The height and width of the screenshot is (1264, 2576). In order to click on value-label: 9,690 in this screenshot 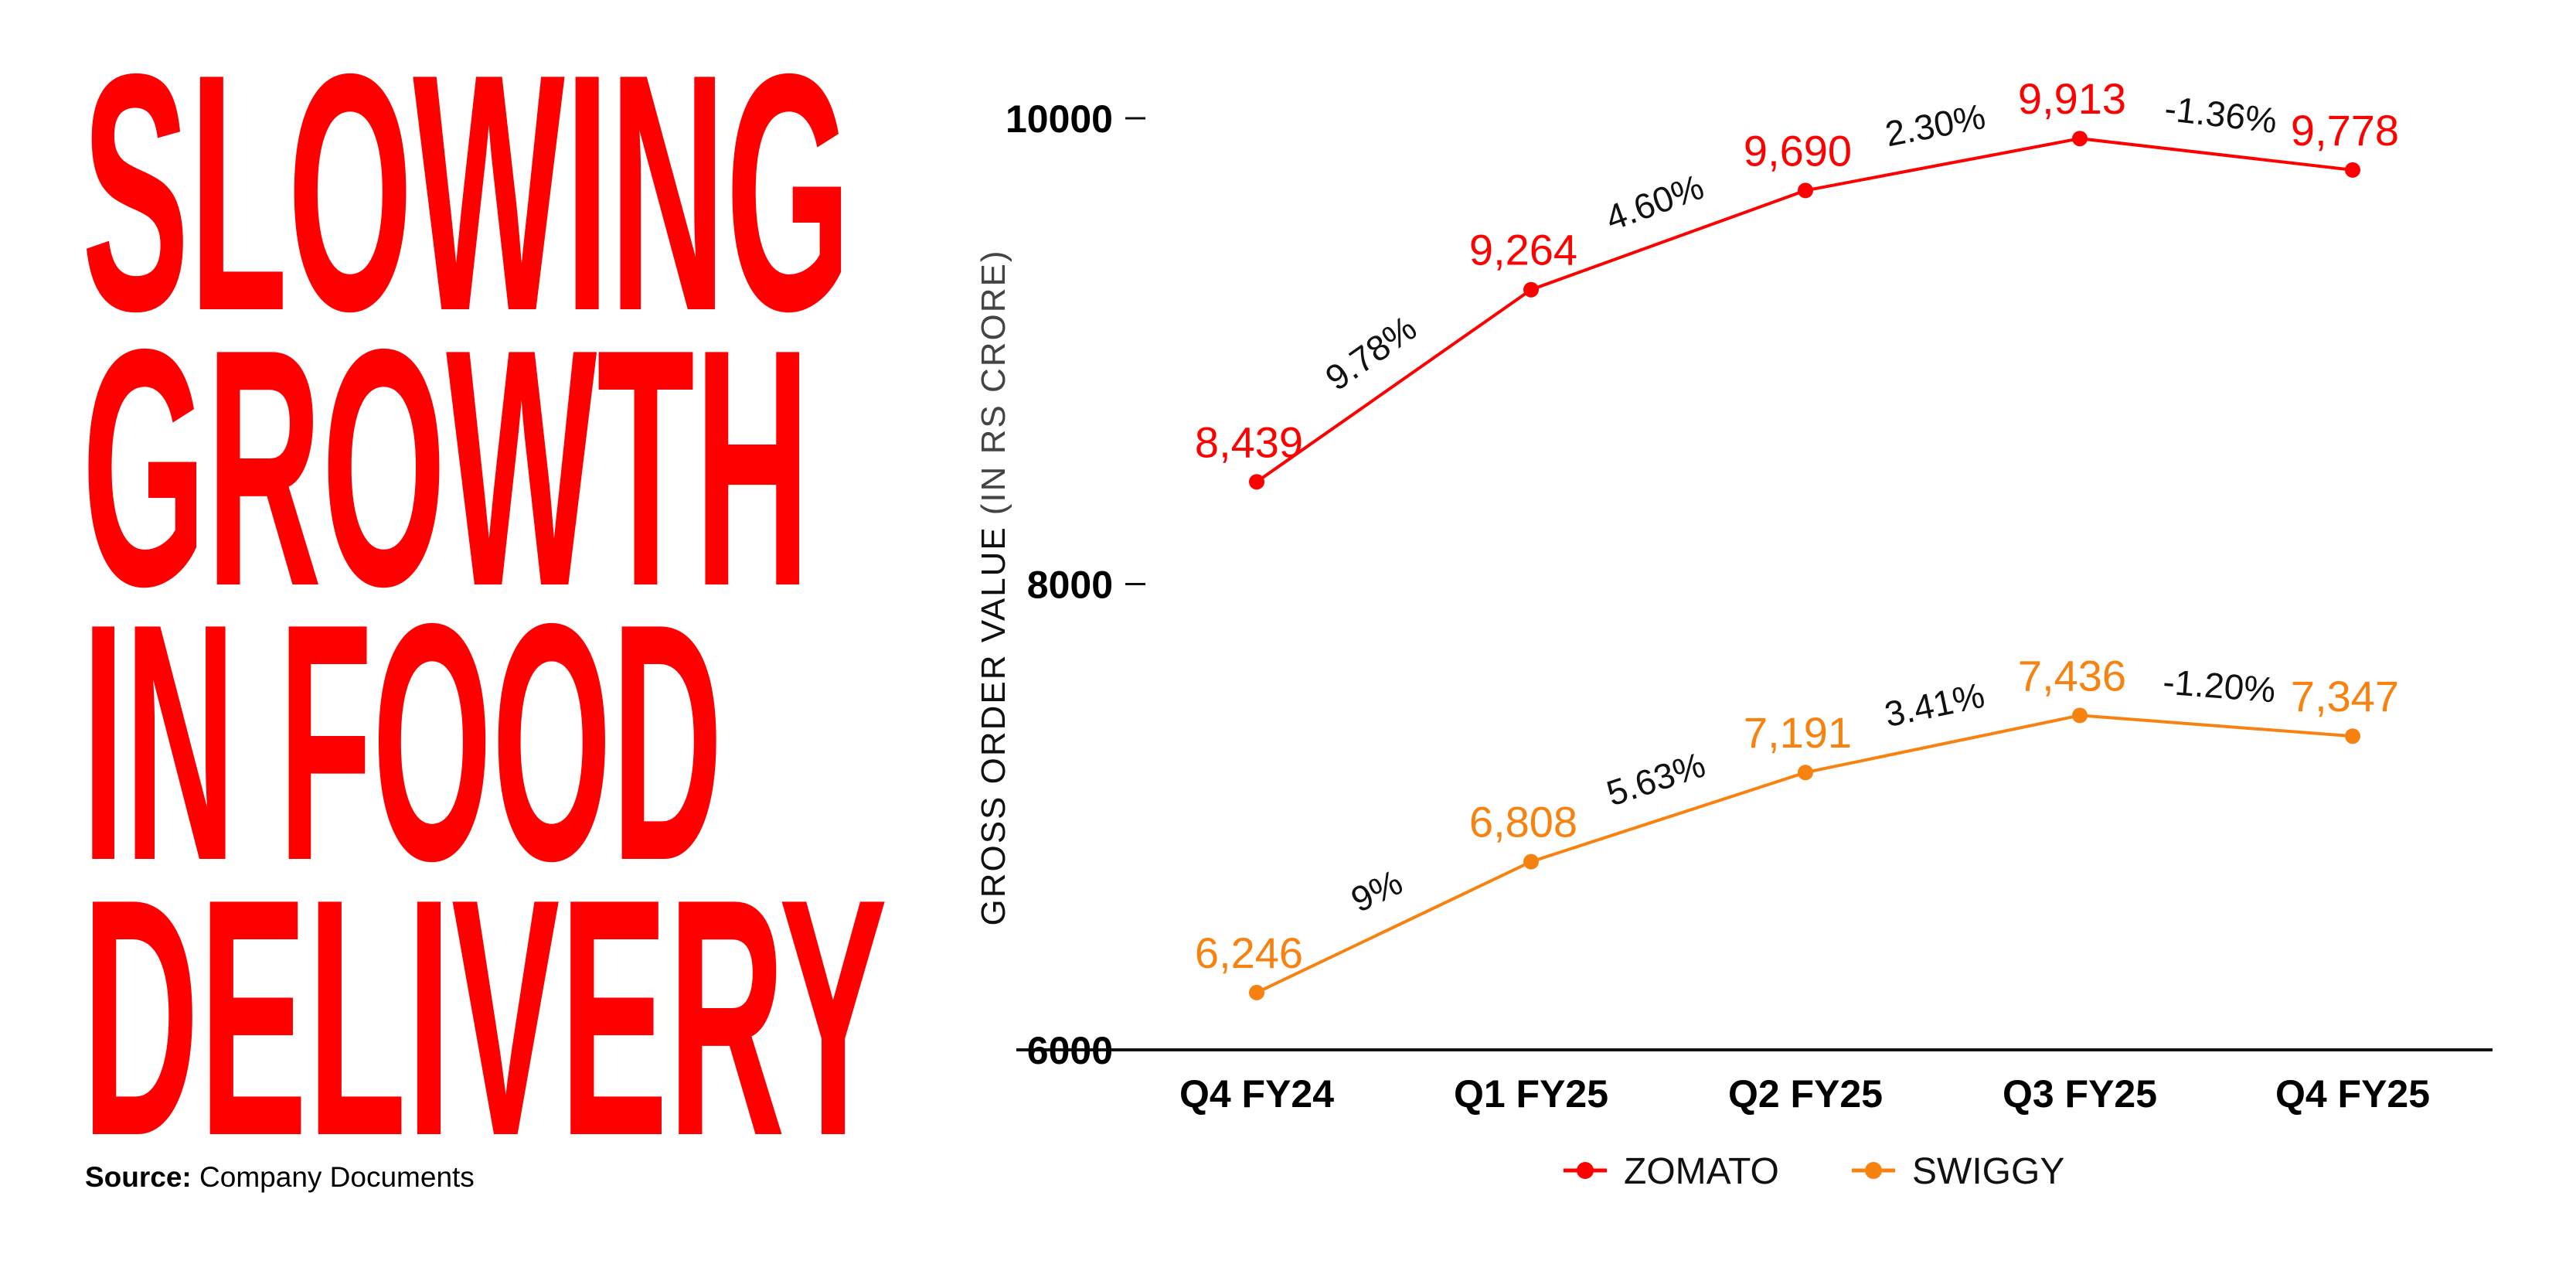, I will do `click(1798, 150)`.